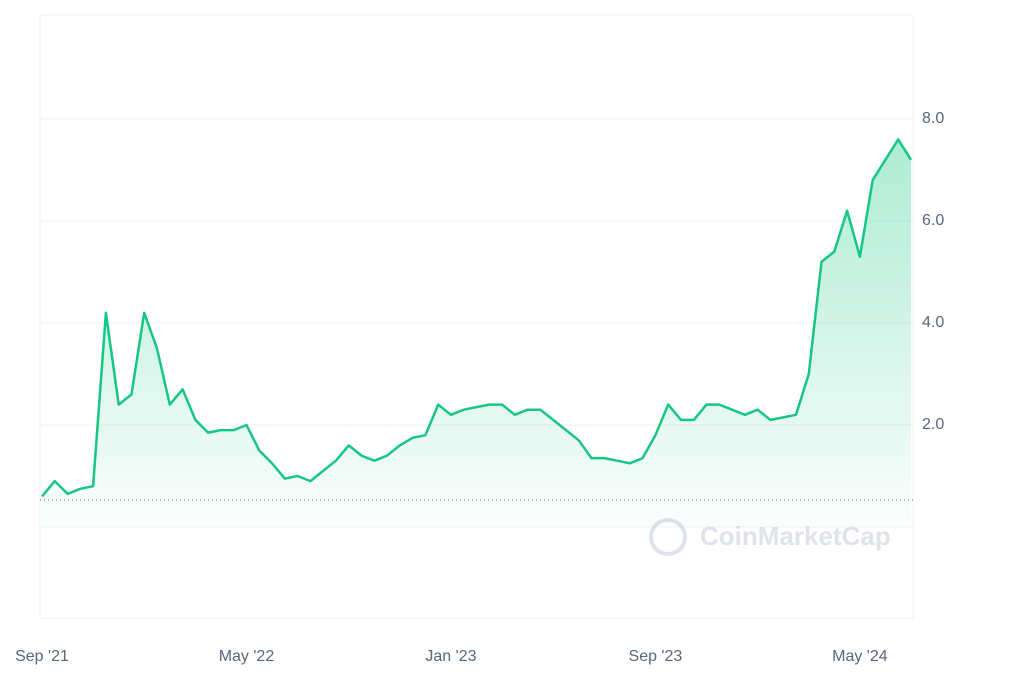 The image size is (1024, 683). Describe the element at coordinates (42, 656) in the screenshot. I see `x-tick-label: Sep '21` at that location.